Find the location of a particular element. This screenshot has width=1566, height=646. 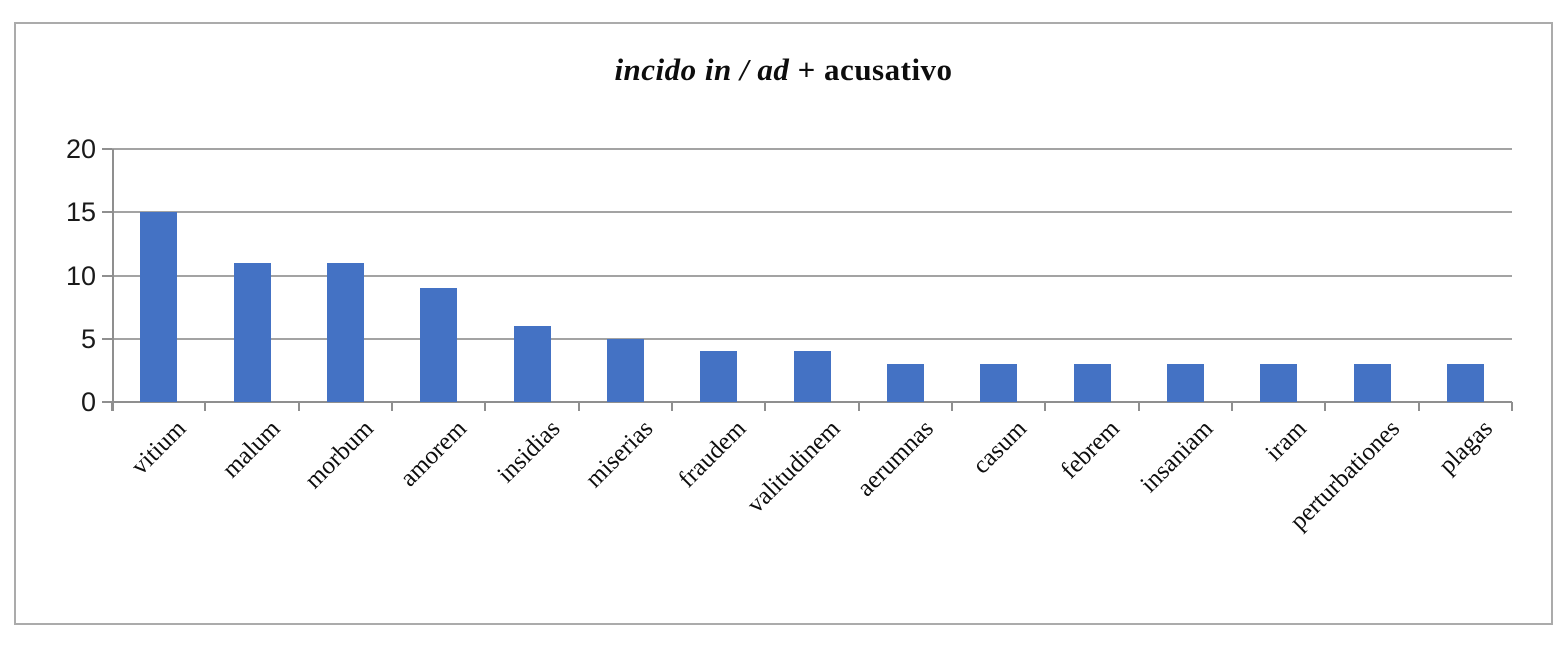

y-axis-line is located at coordinates (113, 280).